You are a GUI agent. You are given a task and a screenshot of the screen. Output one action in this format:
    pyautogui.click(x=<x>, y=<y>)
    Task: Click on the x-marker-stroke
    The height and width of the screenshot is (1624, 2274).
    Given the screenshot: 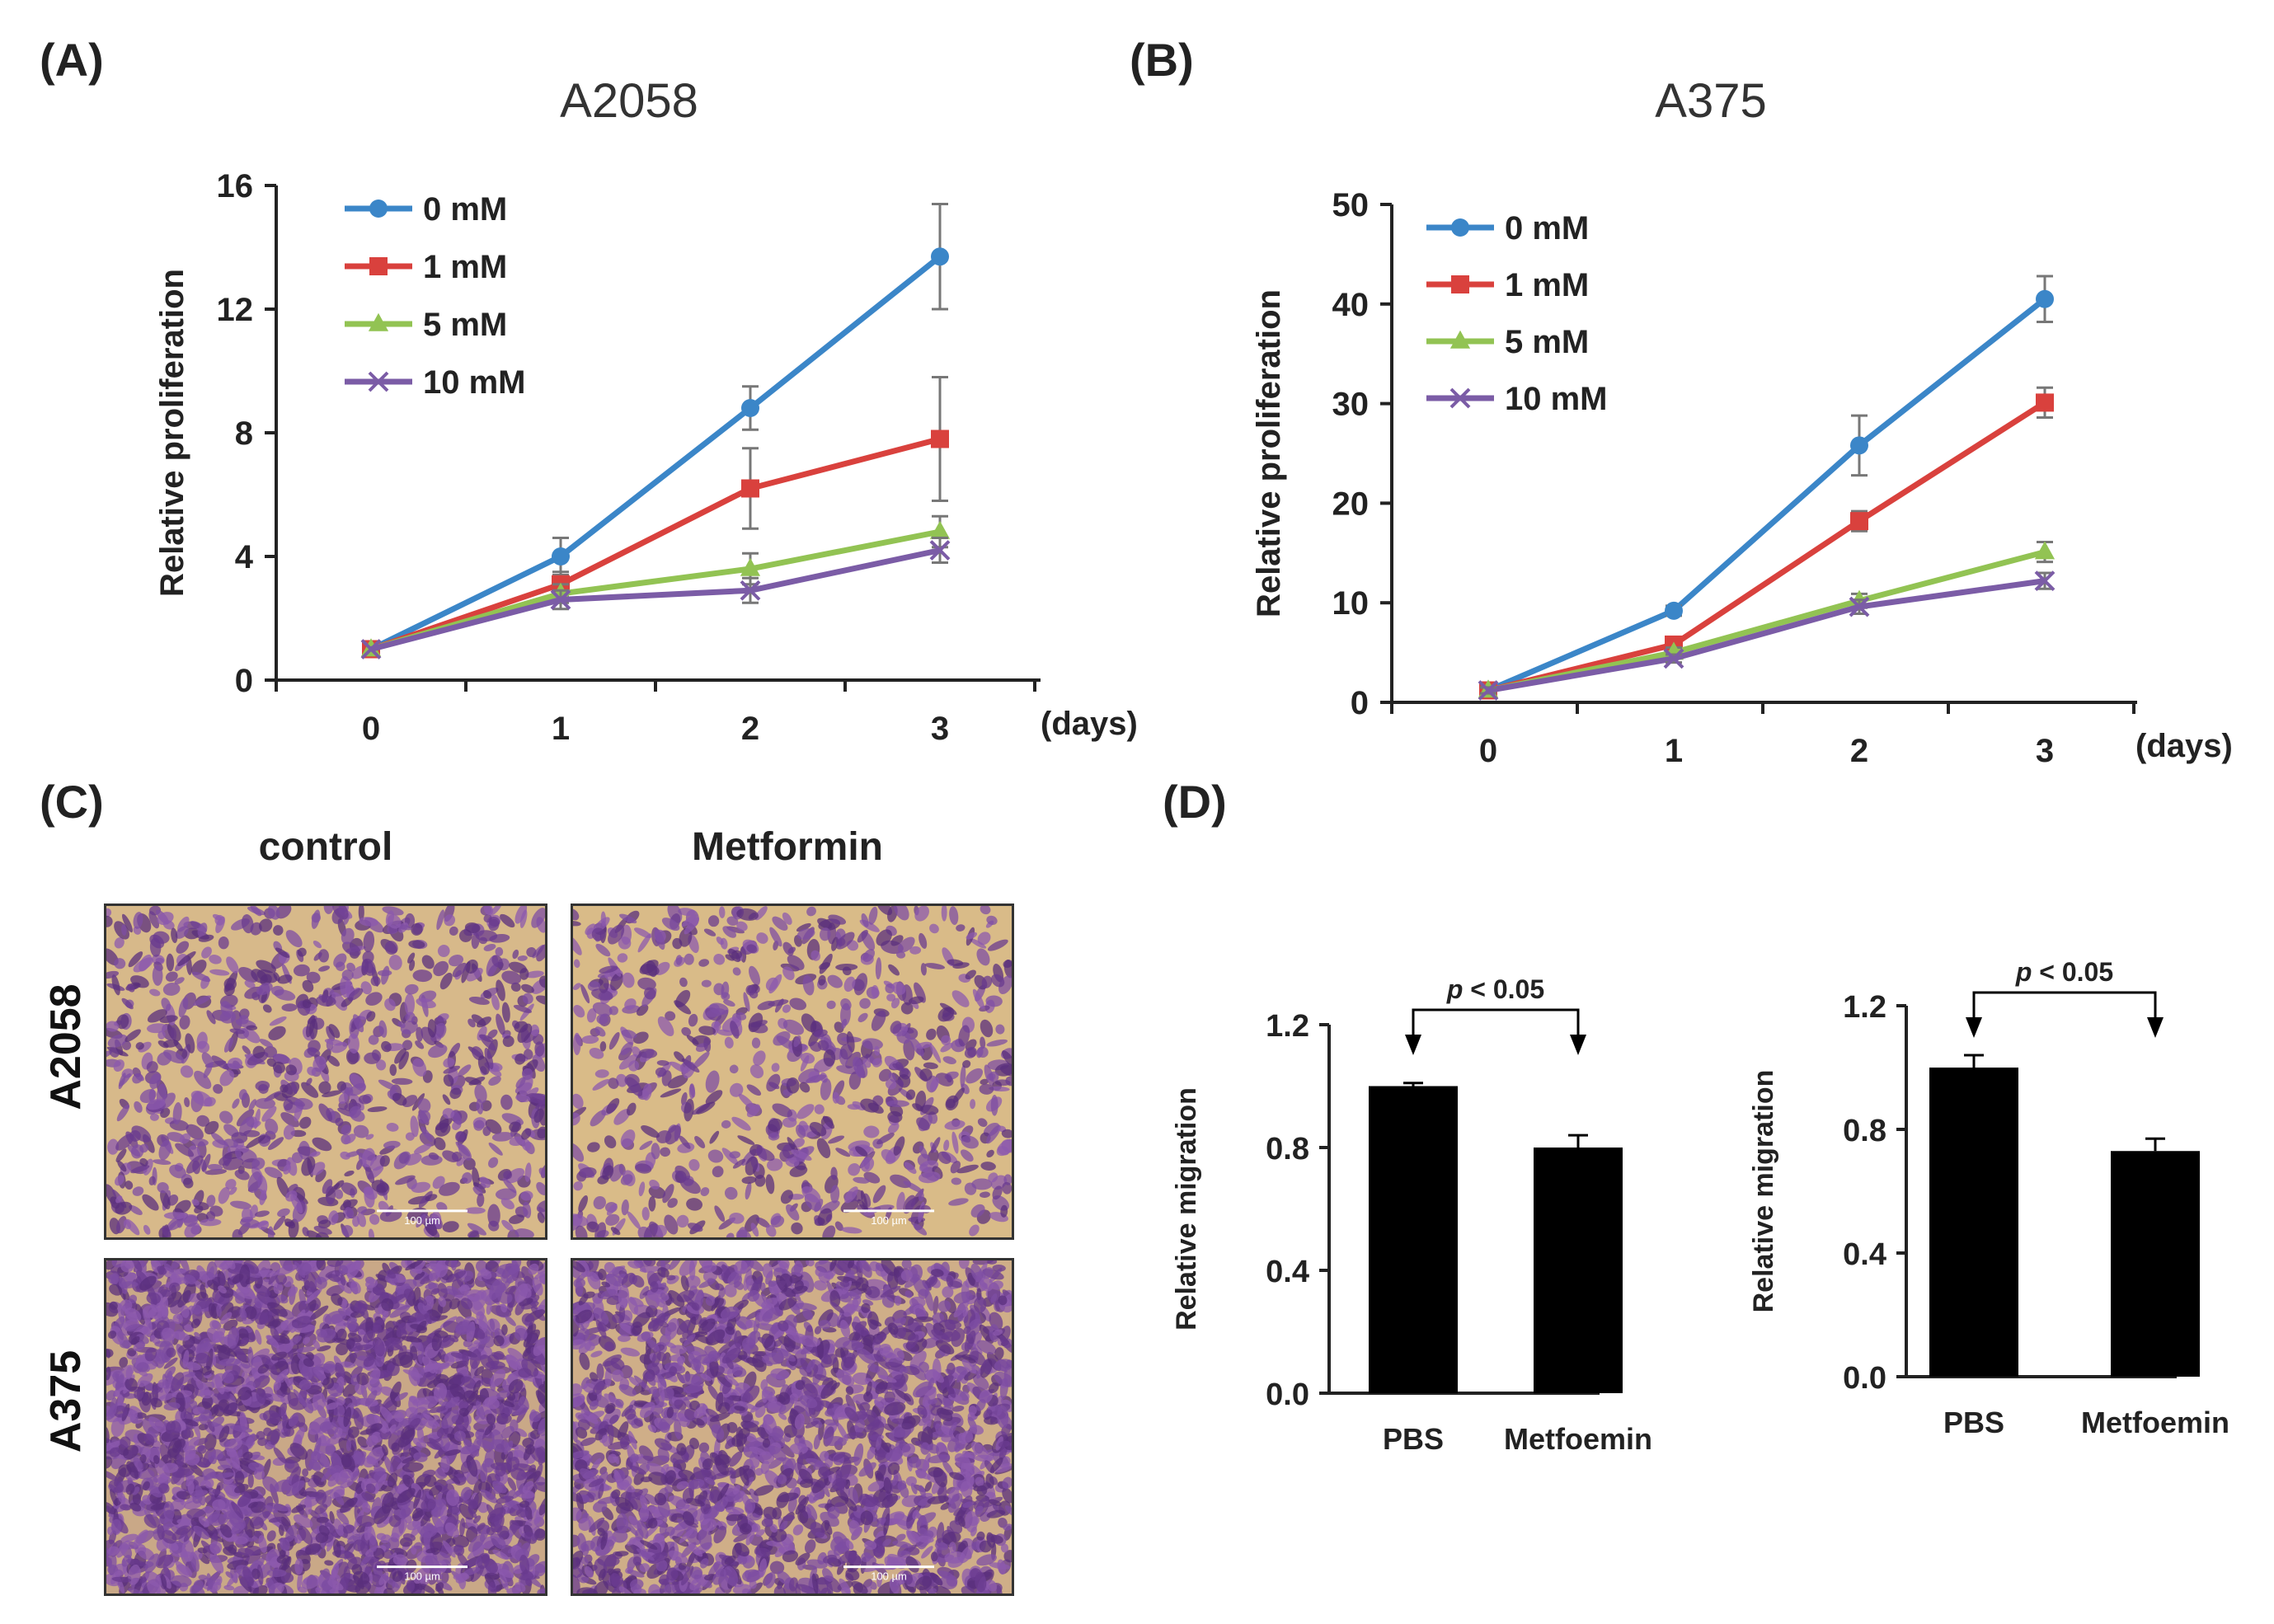 What is the action you would take?
    pyautogui.click(x=2045, y=581)
    